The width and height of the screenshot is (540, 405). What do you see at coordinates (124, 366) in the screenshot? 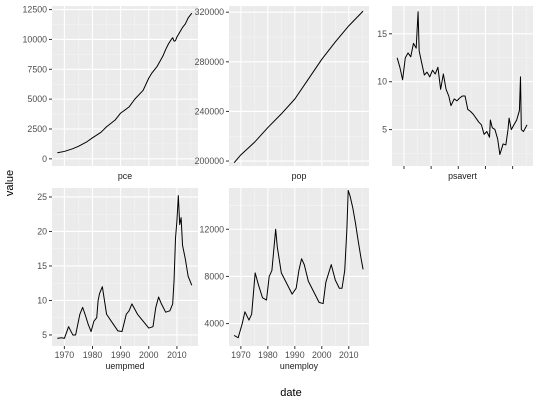
I see `strip-label-uempmed: uempmed` at bounding box center [124, 366].